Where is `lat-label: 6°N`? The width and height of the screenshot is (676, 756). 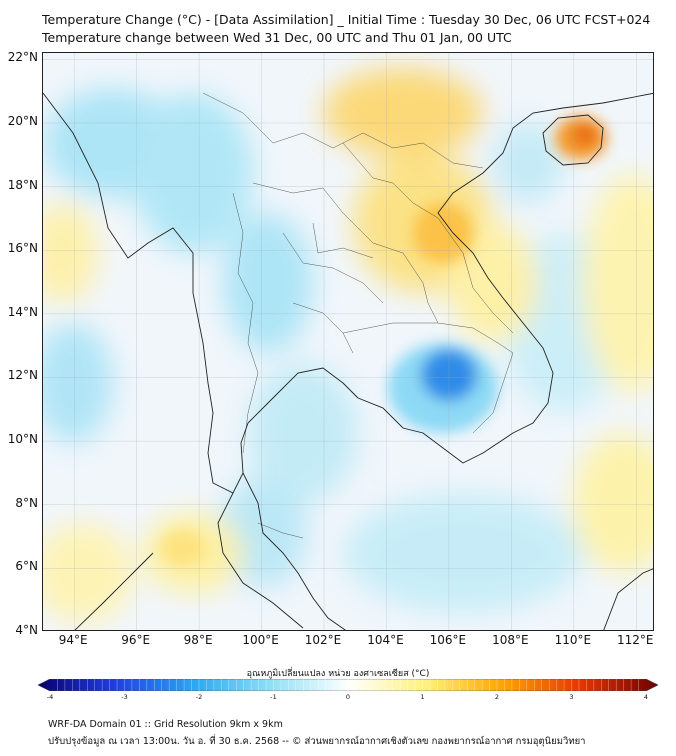 lat-label: 6°N is located at coordinates (26, 566).